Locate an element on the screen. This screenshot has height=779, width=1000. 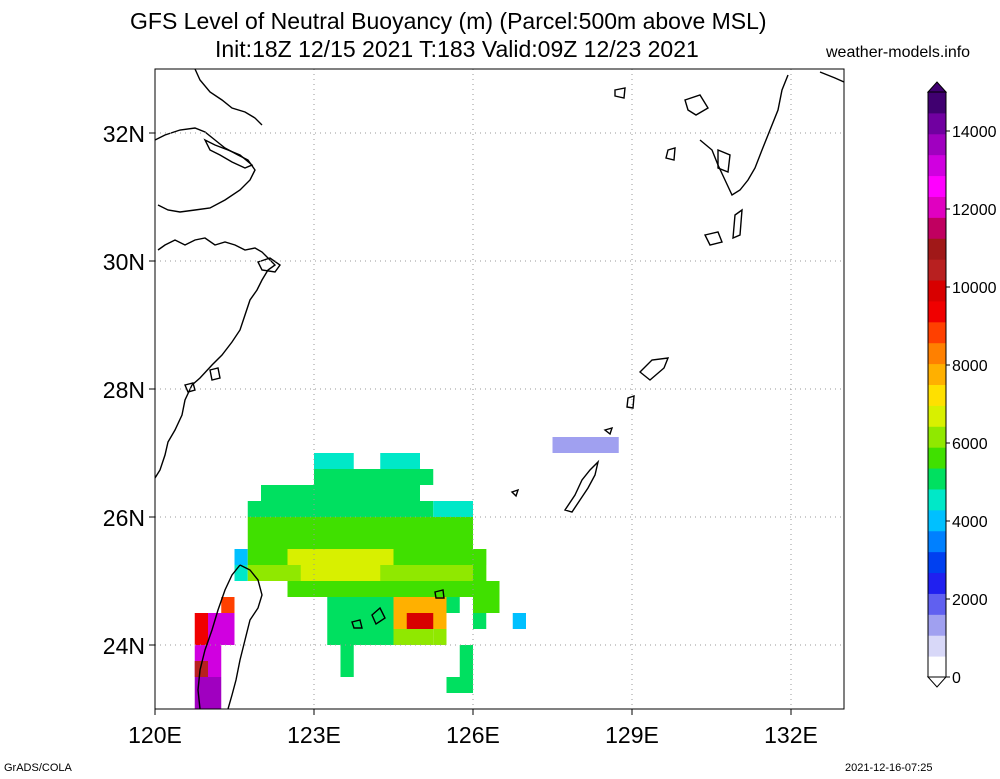
colorbar-tick-label: 10000 is located at coordinates (974, 288).